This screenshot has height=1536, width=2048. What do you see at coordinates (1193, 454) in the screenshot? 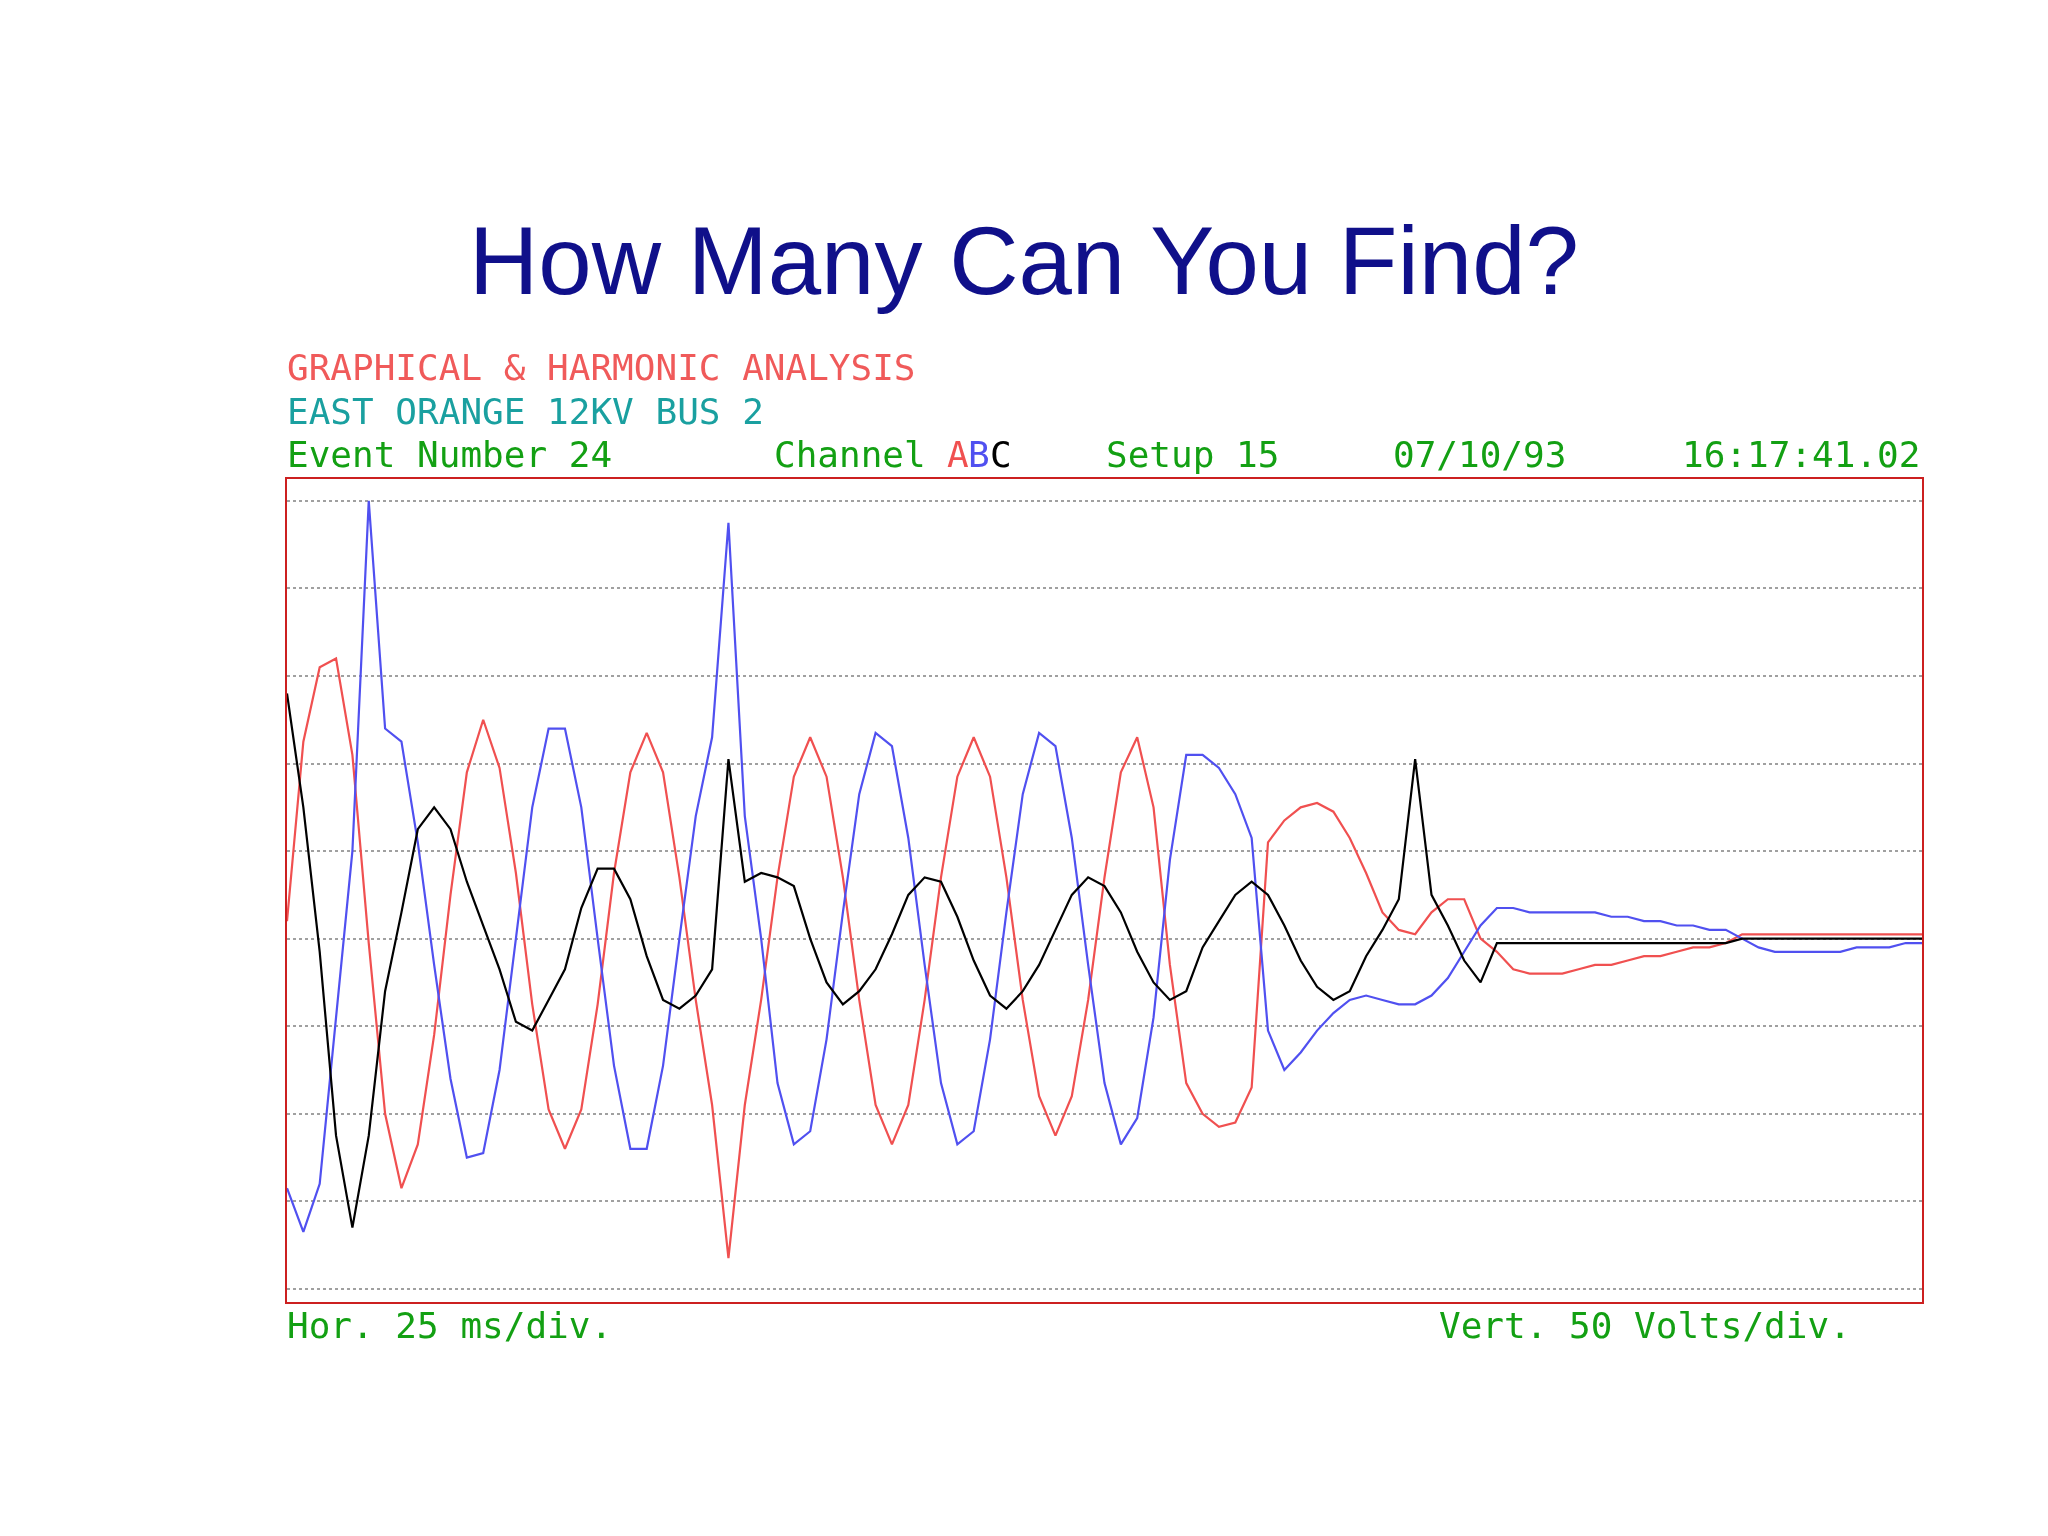
I see `text: Setup 15` at bounding box center [1193, 454].